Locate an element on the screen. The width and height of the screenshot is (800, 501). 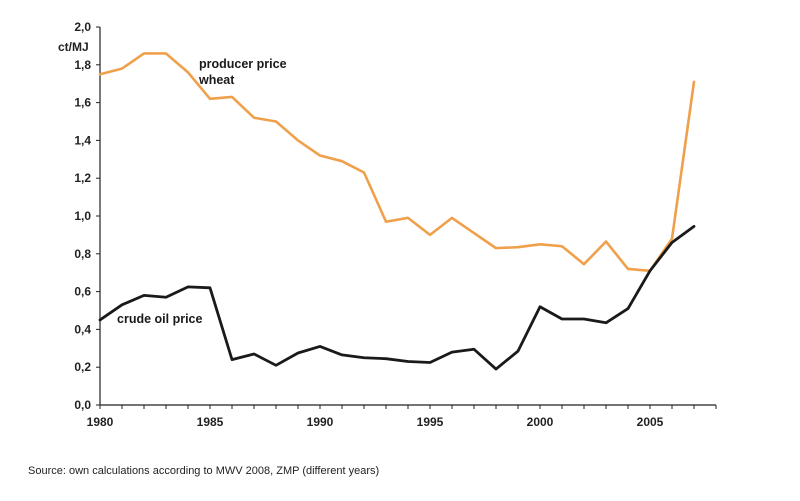
x-tick-label: 1985 is located at coordinates (210, 422).